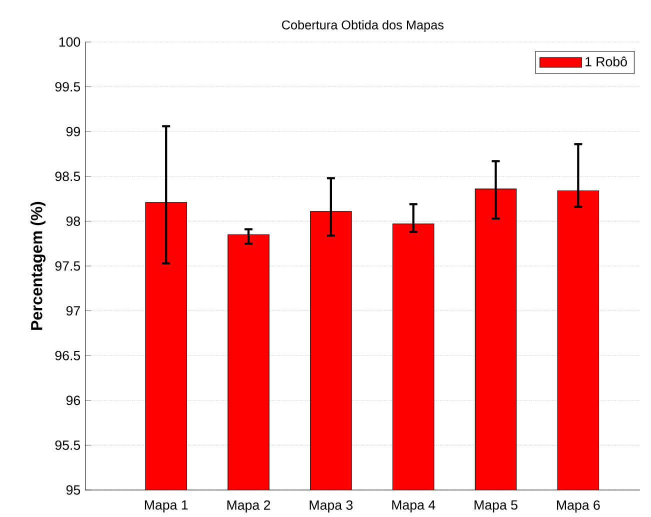  What do you see at coordinates (606, 61) in the screenshot?
I see `legend-label: 1 Robô` at bounding box center [606, 61].